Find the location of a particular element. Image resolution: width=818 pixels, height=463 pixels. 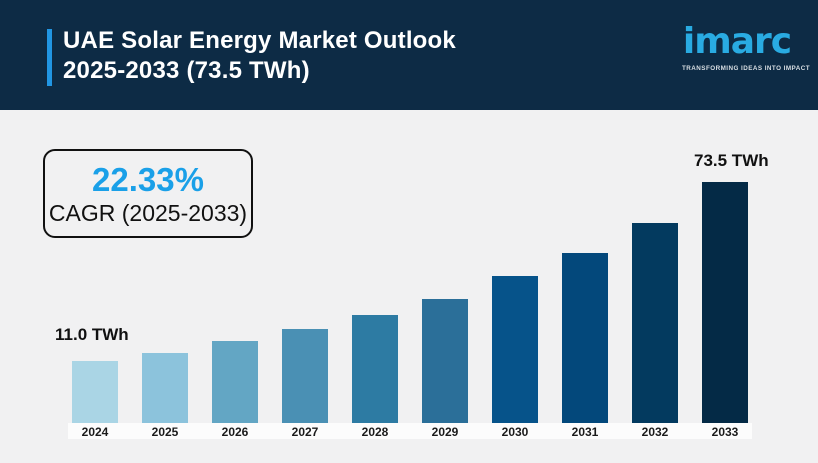

axis-strip: 2024 2025 2026 2027 2028 2029 2030 2031 2032 2033 is located at coordinates (410, 431).